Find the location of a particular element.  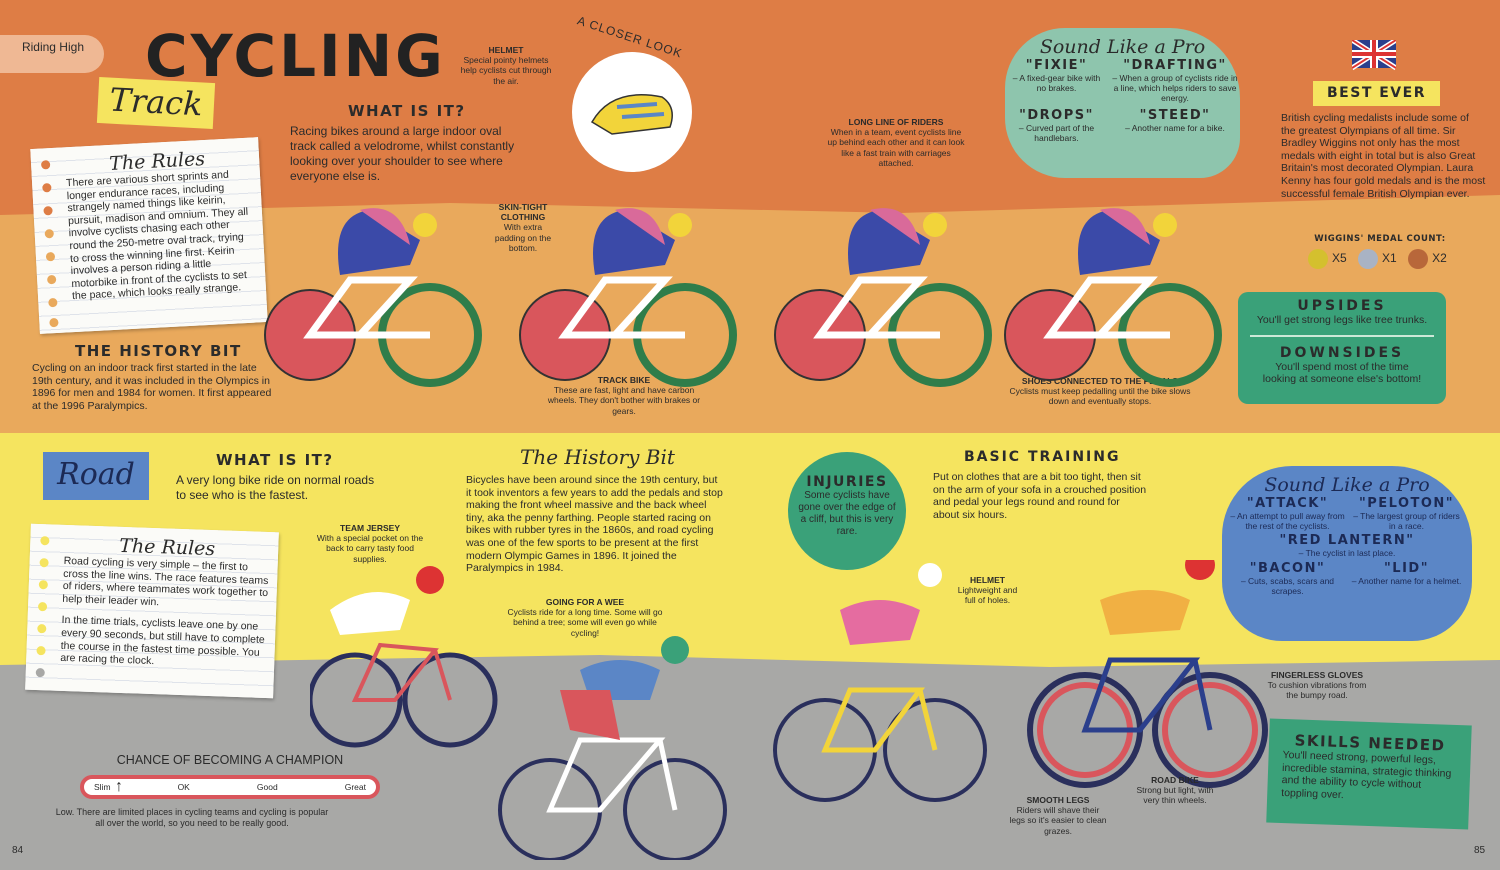

upsides-text: You'll get strong legs like tree trunks. is located at coordinates (1342, 320).